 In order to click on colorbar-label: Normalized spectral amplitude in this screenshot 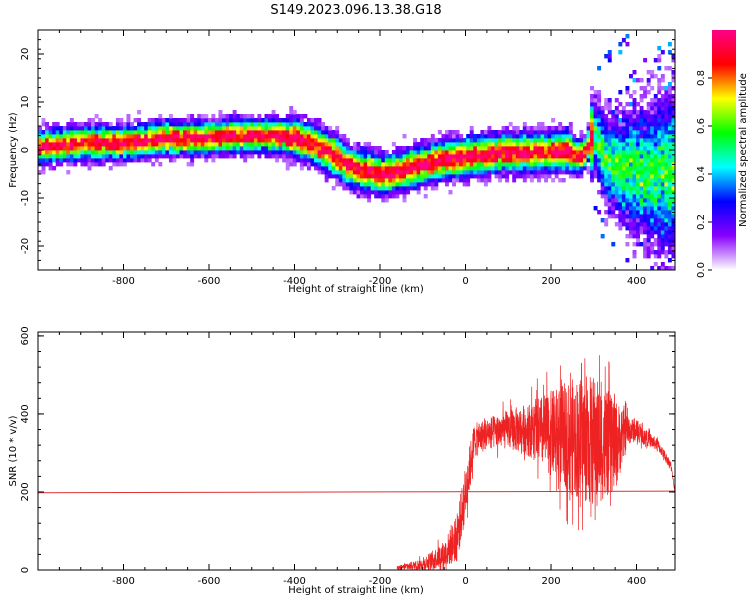, I will do `click(743, 150)`.